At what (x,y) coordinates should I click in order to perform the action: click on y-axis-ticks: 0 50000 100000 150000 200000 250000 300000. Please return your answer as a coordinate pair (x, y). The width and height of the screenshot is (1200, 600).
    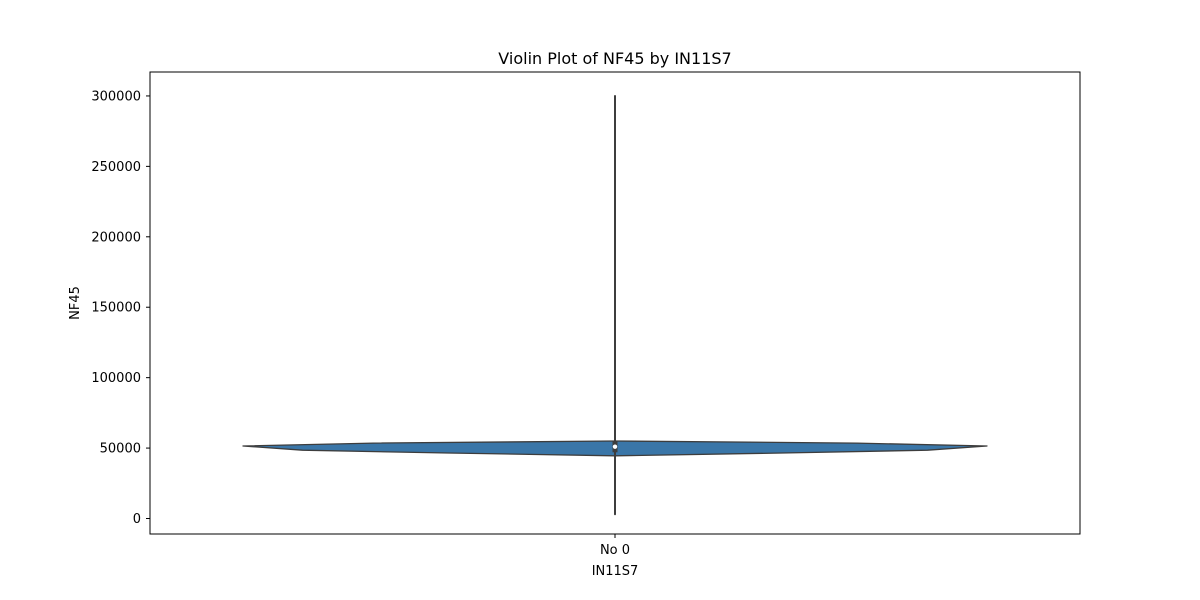
    Looking at the image, I should click on (120, 308).